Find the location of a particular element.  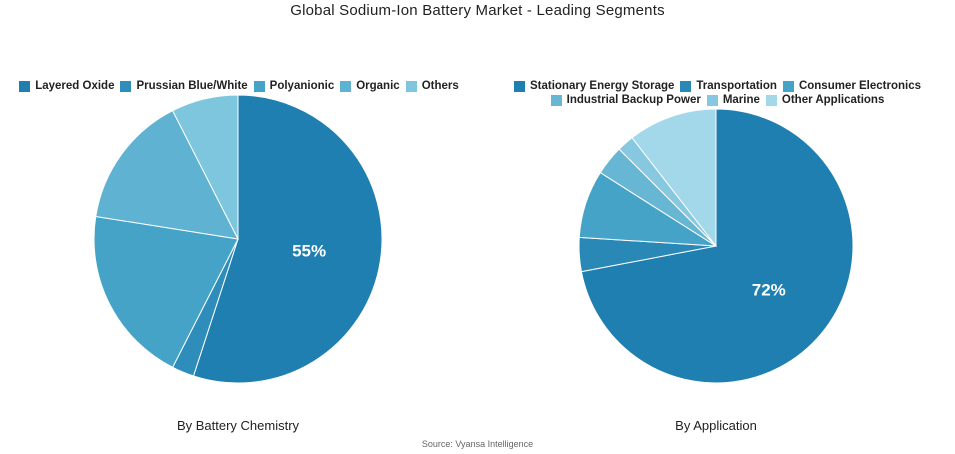

legend-label: Polyanionic is located at coordinates (302, 86).